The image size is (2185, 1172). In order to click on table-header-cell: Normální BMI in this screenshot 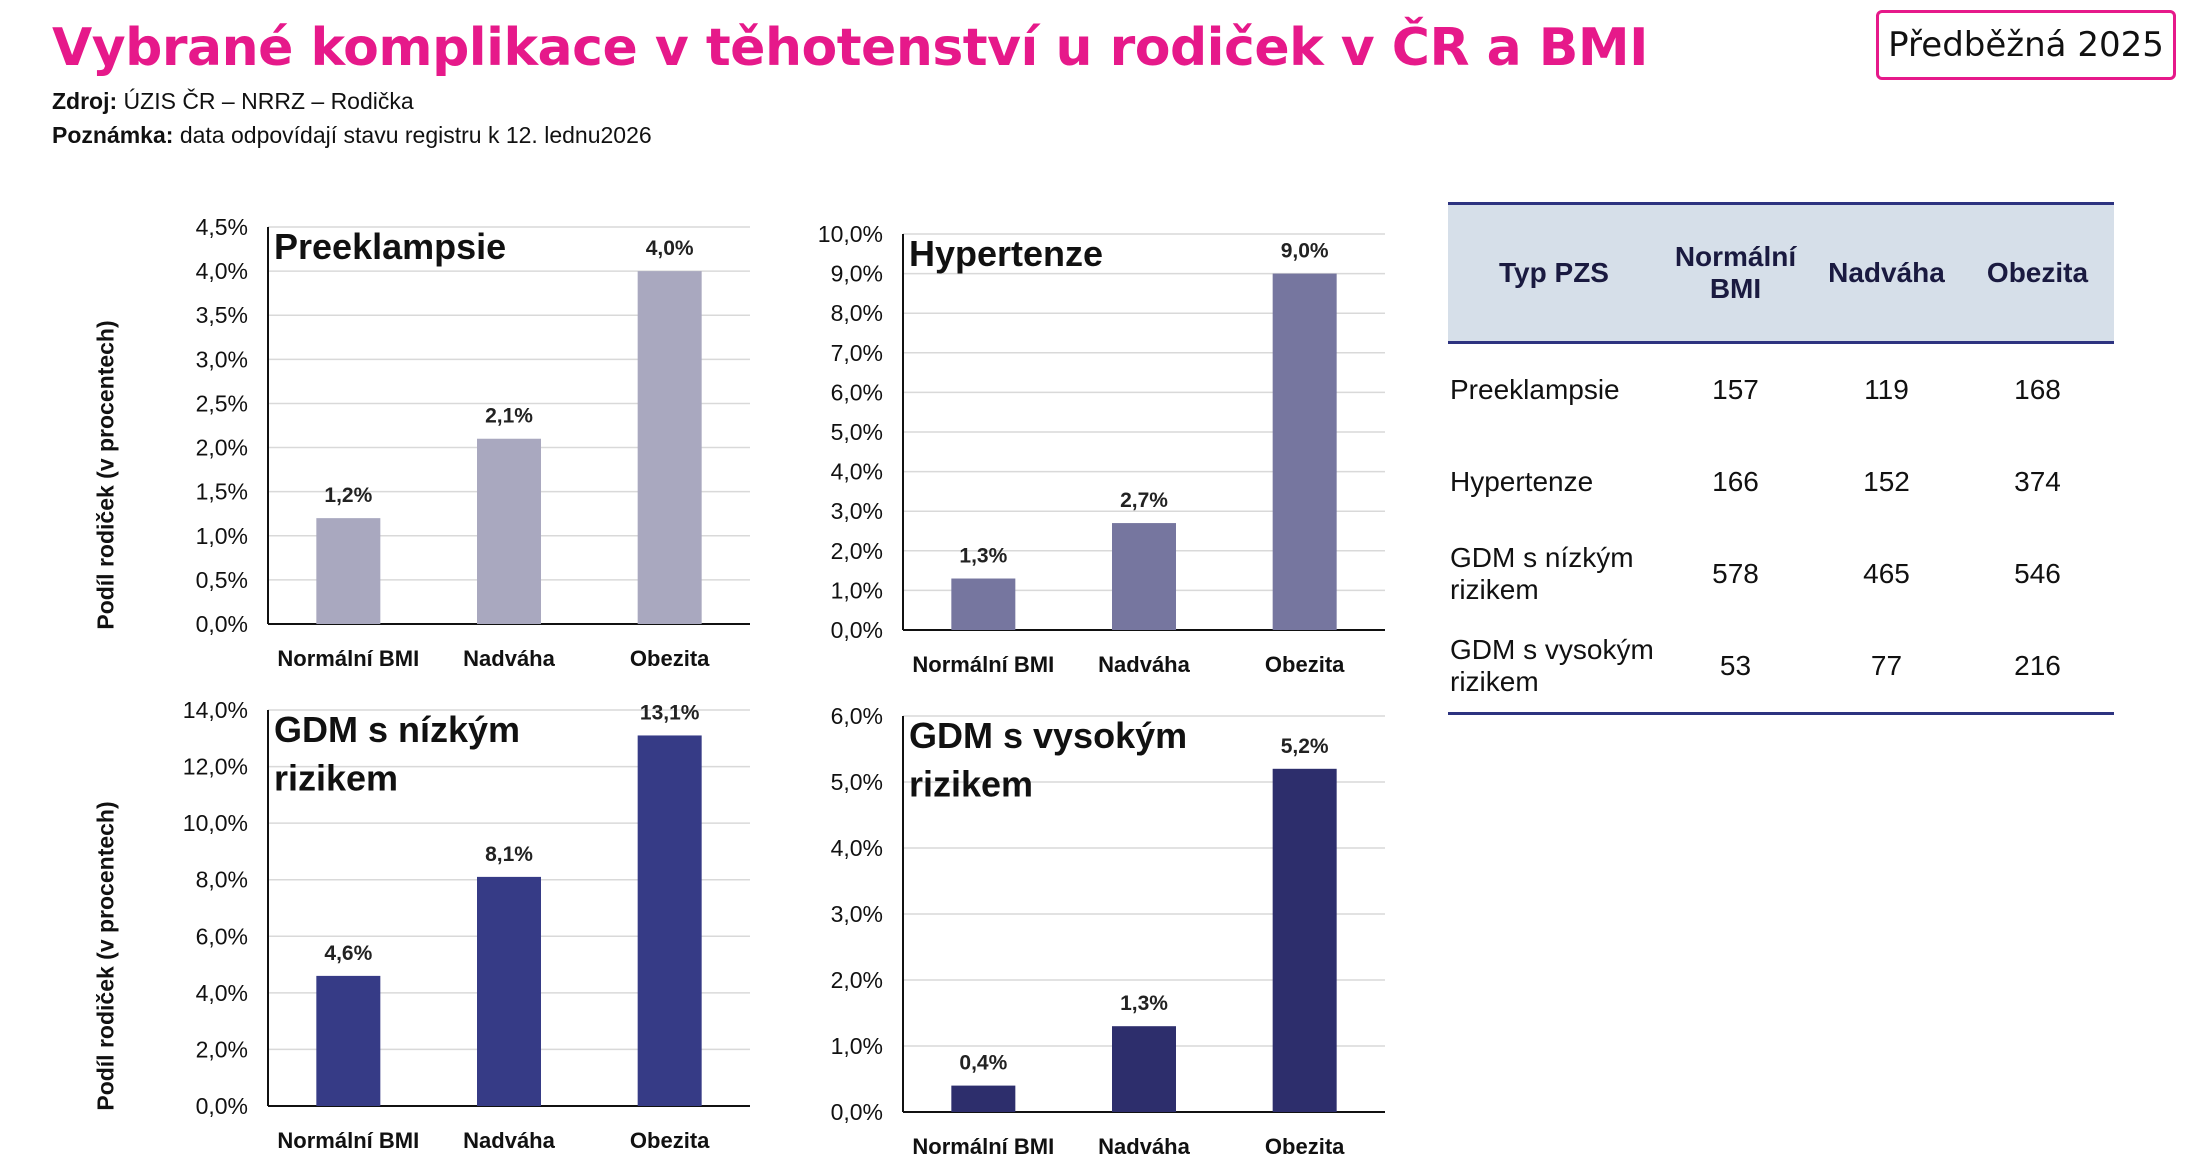, I will do `click(1735, 273)`.